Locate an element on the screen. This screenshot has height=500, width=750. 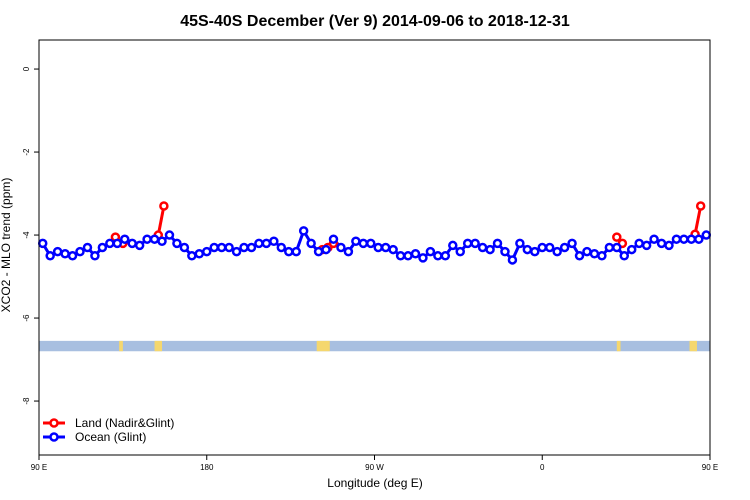
y-tick-label-1: -2 is located at coordinates (26, 152).